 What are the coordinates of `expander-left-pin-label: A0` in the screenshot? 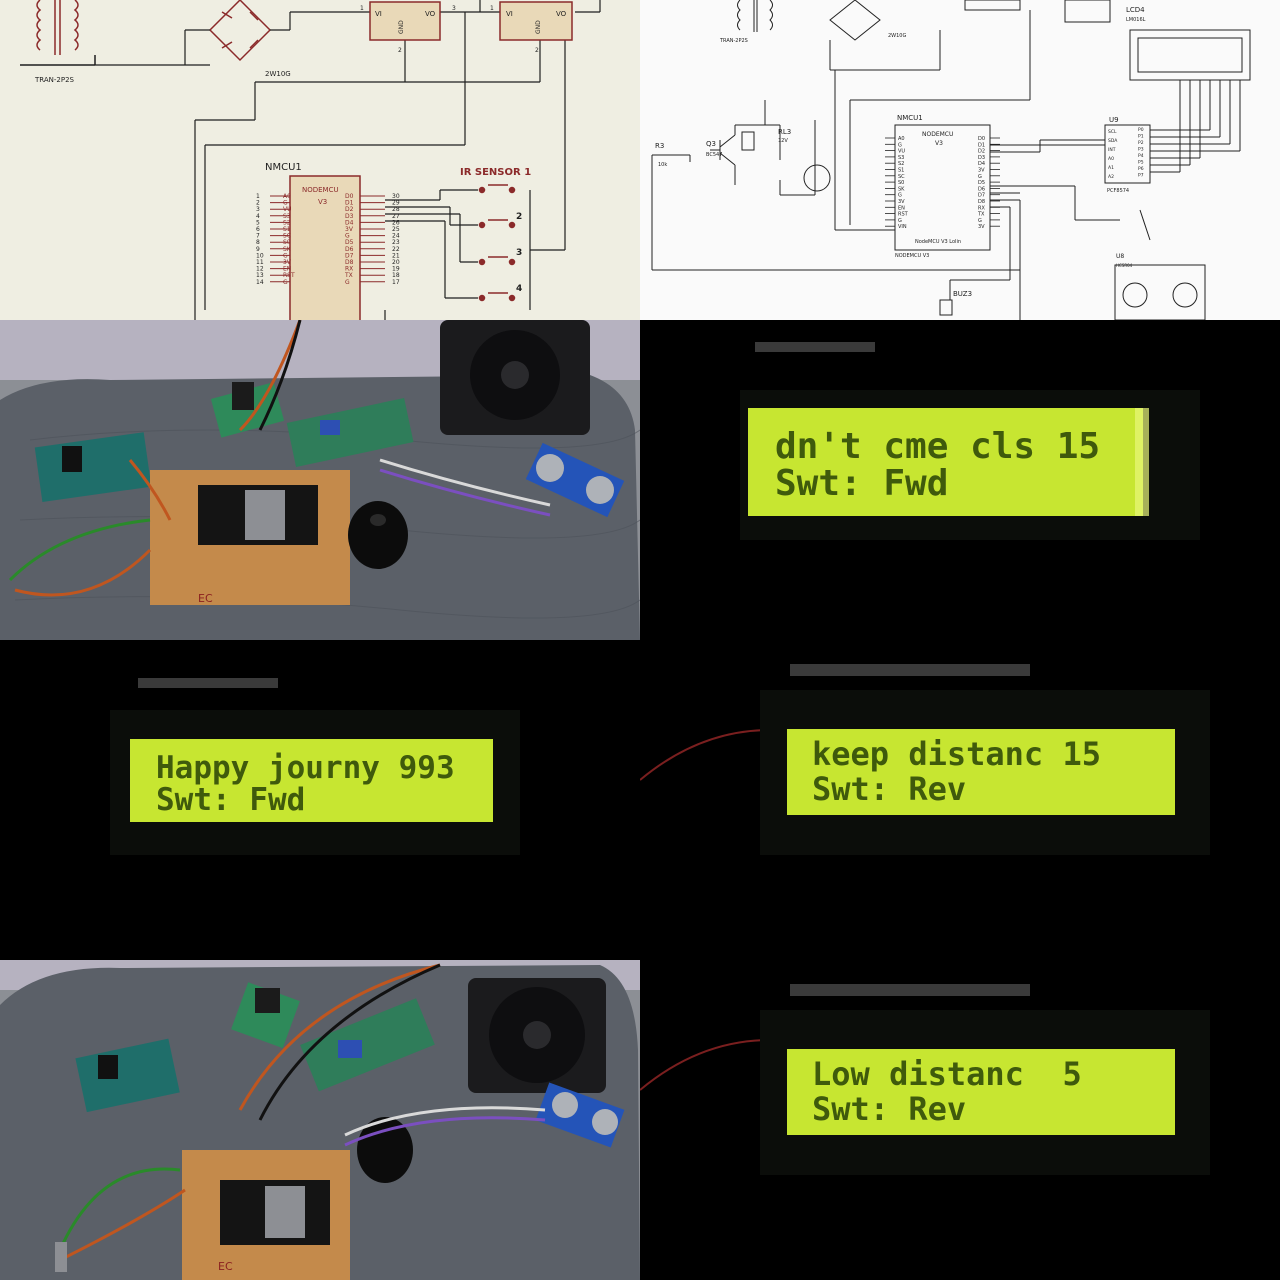 It's located at (1111, 159).